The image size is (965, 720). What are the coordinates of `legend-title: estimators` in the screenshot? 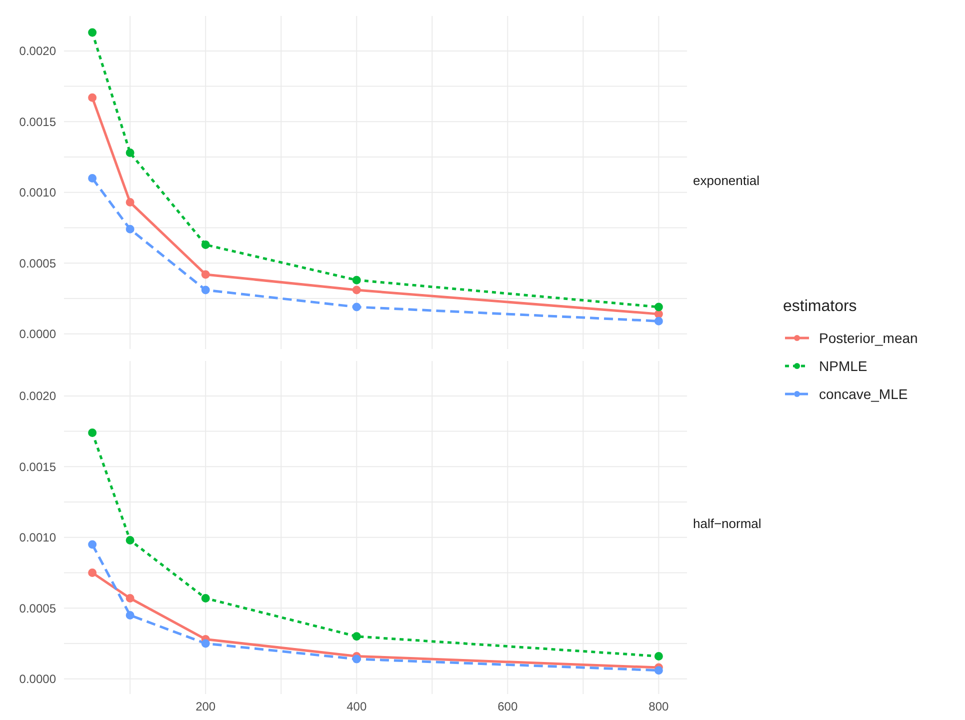 It's located at (820, 307).